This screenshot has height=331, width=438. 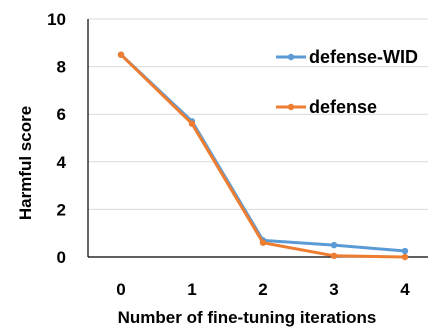 I want to click on x-tick-label: 3, so click(x=333, y=289).